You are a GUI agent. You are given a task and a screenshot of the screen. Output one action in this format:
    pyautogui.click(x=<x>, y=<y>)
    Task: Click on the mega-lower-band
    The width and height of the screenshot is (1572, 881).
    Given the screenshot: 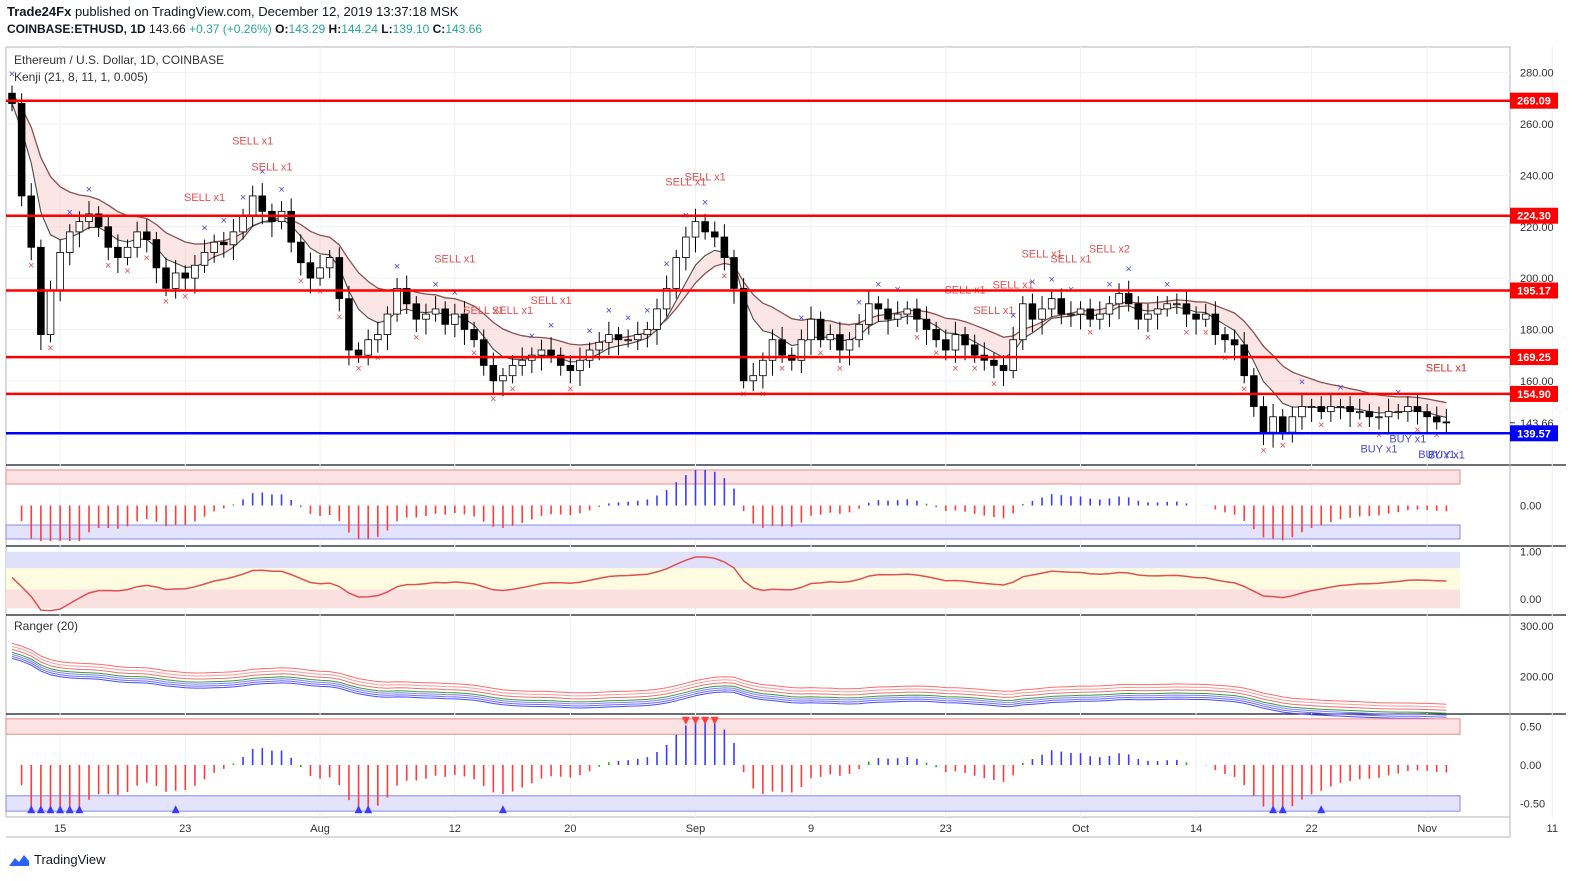 What is the action you would take?
    pyautogui.click(x=733, y=803)
    